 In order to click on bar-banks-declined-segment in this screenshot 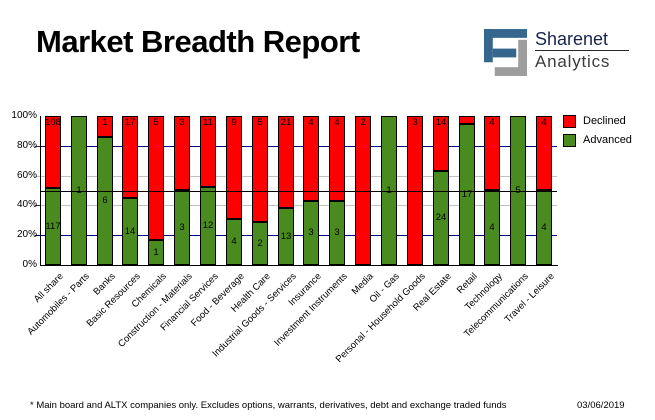, I will do `click(105, 126)`.